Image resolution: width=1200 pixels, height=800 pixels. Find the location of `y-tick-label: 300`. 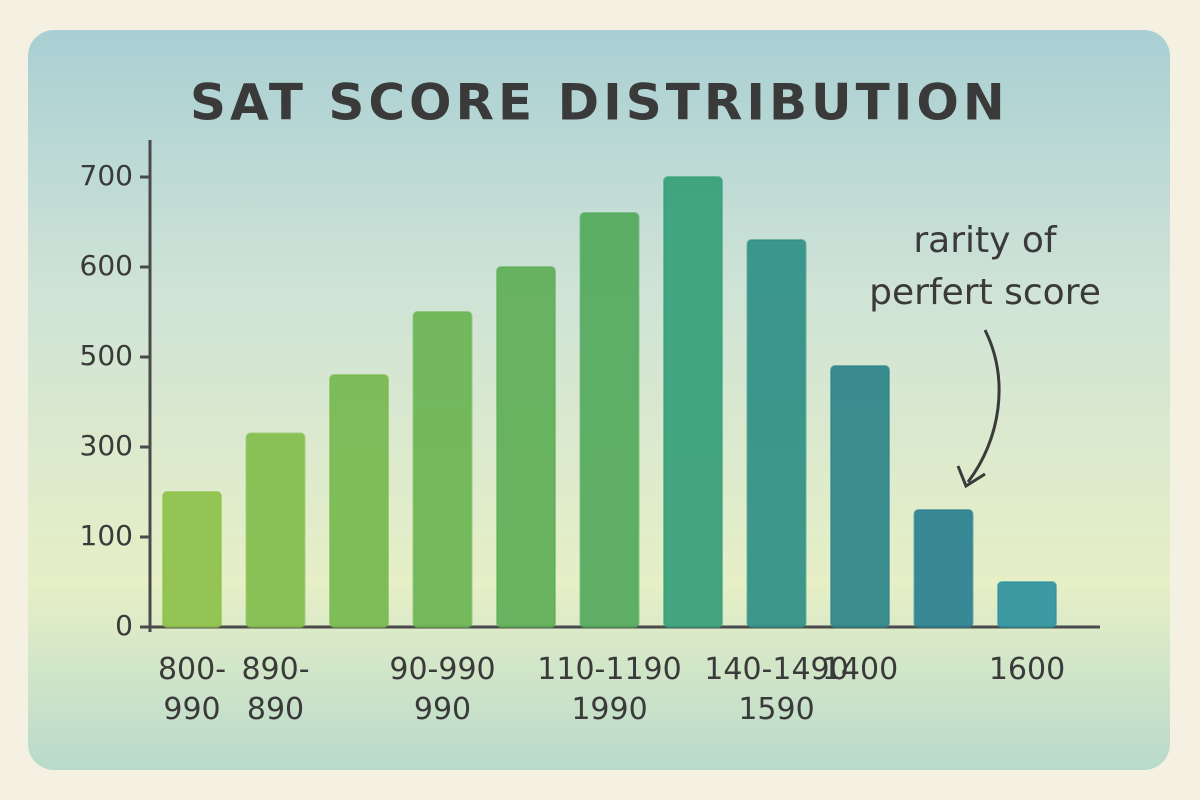

y-tick-label: 300 is located at coordinates (106, 445).